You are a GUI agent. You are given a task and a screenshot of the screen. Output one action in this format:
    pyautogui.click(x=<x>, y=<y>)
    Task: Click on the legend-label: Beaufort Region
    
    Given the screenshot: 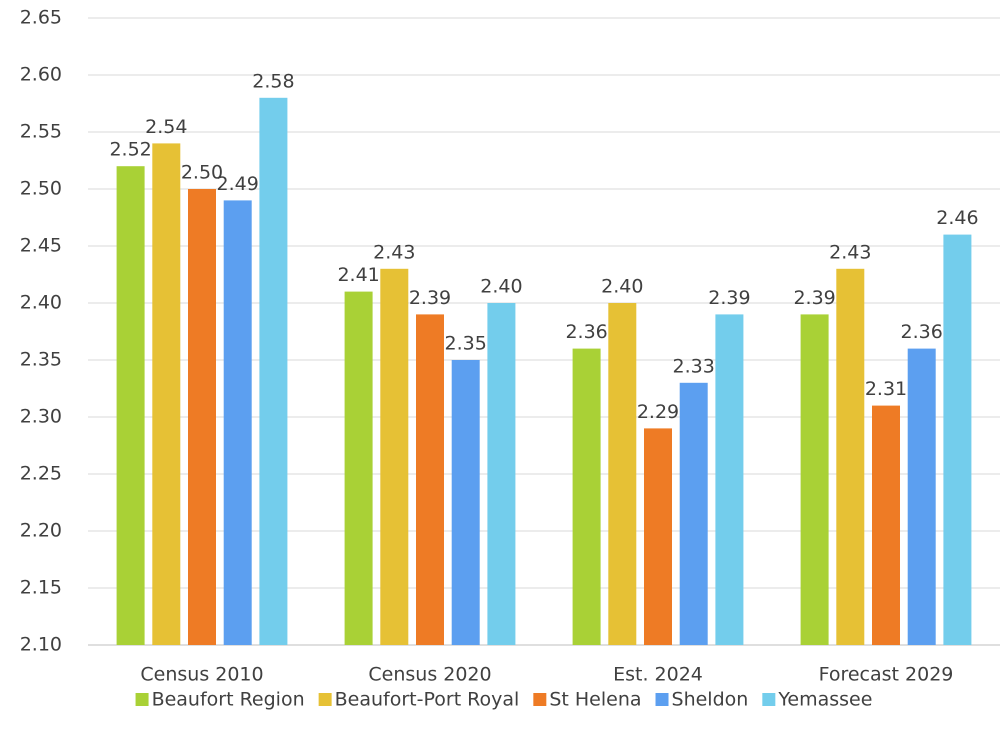 What is the action you would take?
    pyautogui.click(x=228, y=700)
    